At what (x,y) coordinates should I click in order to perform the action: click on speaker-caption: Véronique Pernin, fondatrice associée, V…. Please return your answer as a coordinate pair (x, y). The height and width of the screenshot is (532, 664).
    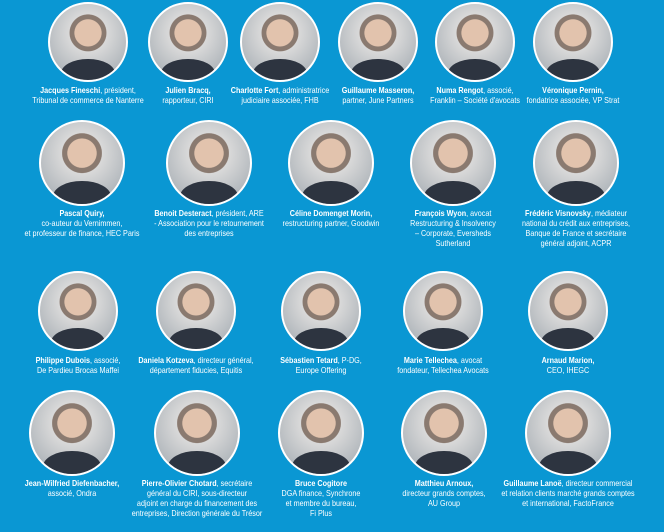
    Looking at the image, I should click on (573, 95).